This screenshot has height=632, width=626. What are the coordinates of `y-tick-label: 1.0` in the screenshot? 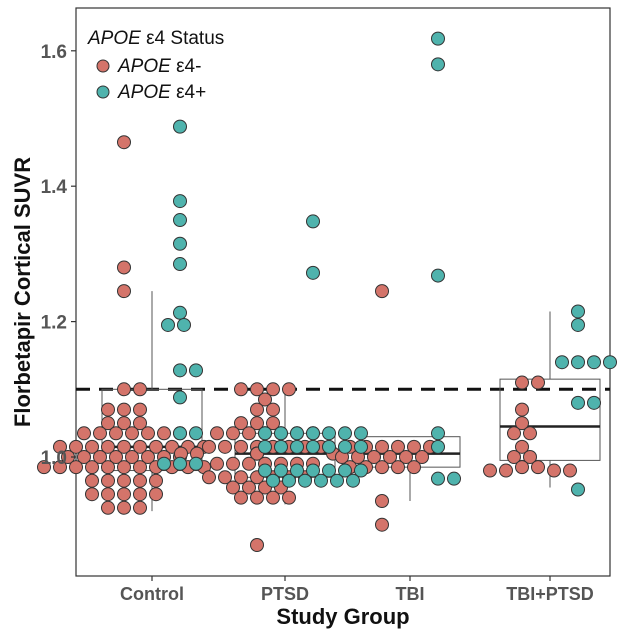 It's located at (54, 458).